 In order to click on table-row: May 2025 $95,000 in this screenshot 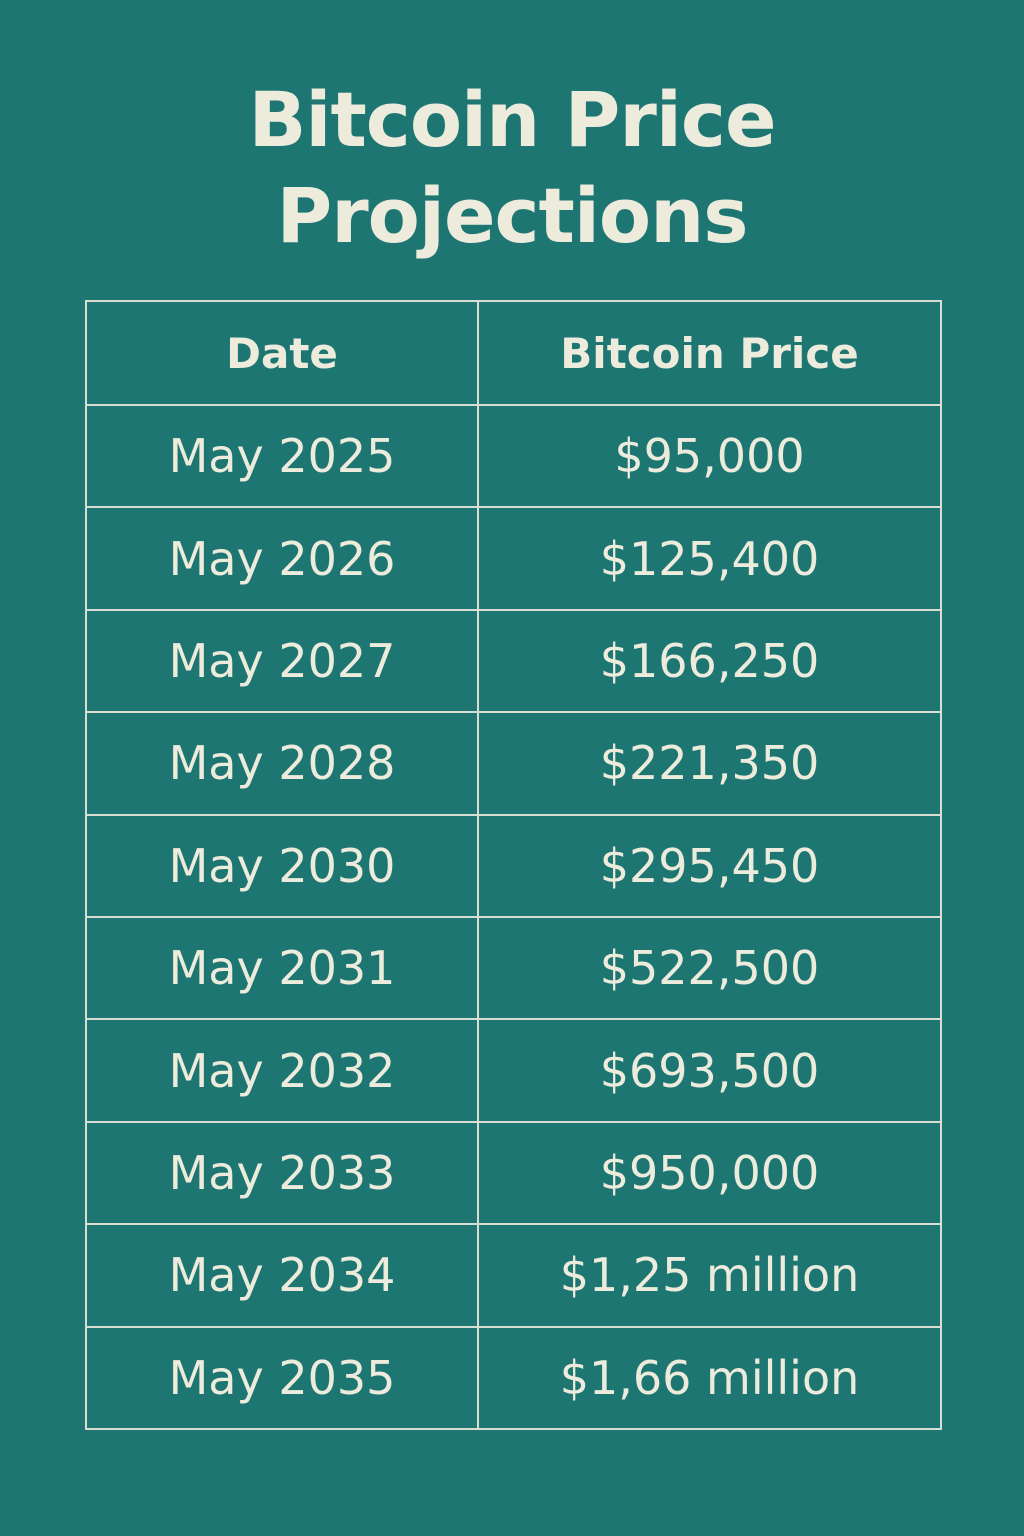, I will do `click(513, 456)`.